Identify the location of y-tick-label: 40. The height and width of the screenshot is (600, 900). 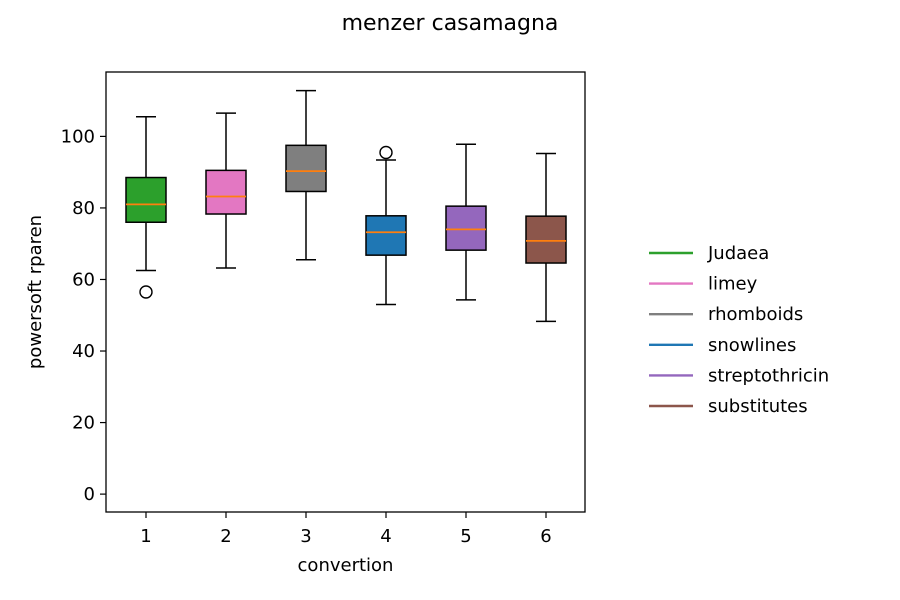
(83, 351).